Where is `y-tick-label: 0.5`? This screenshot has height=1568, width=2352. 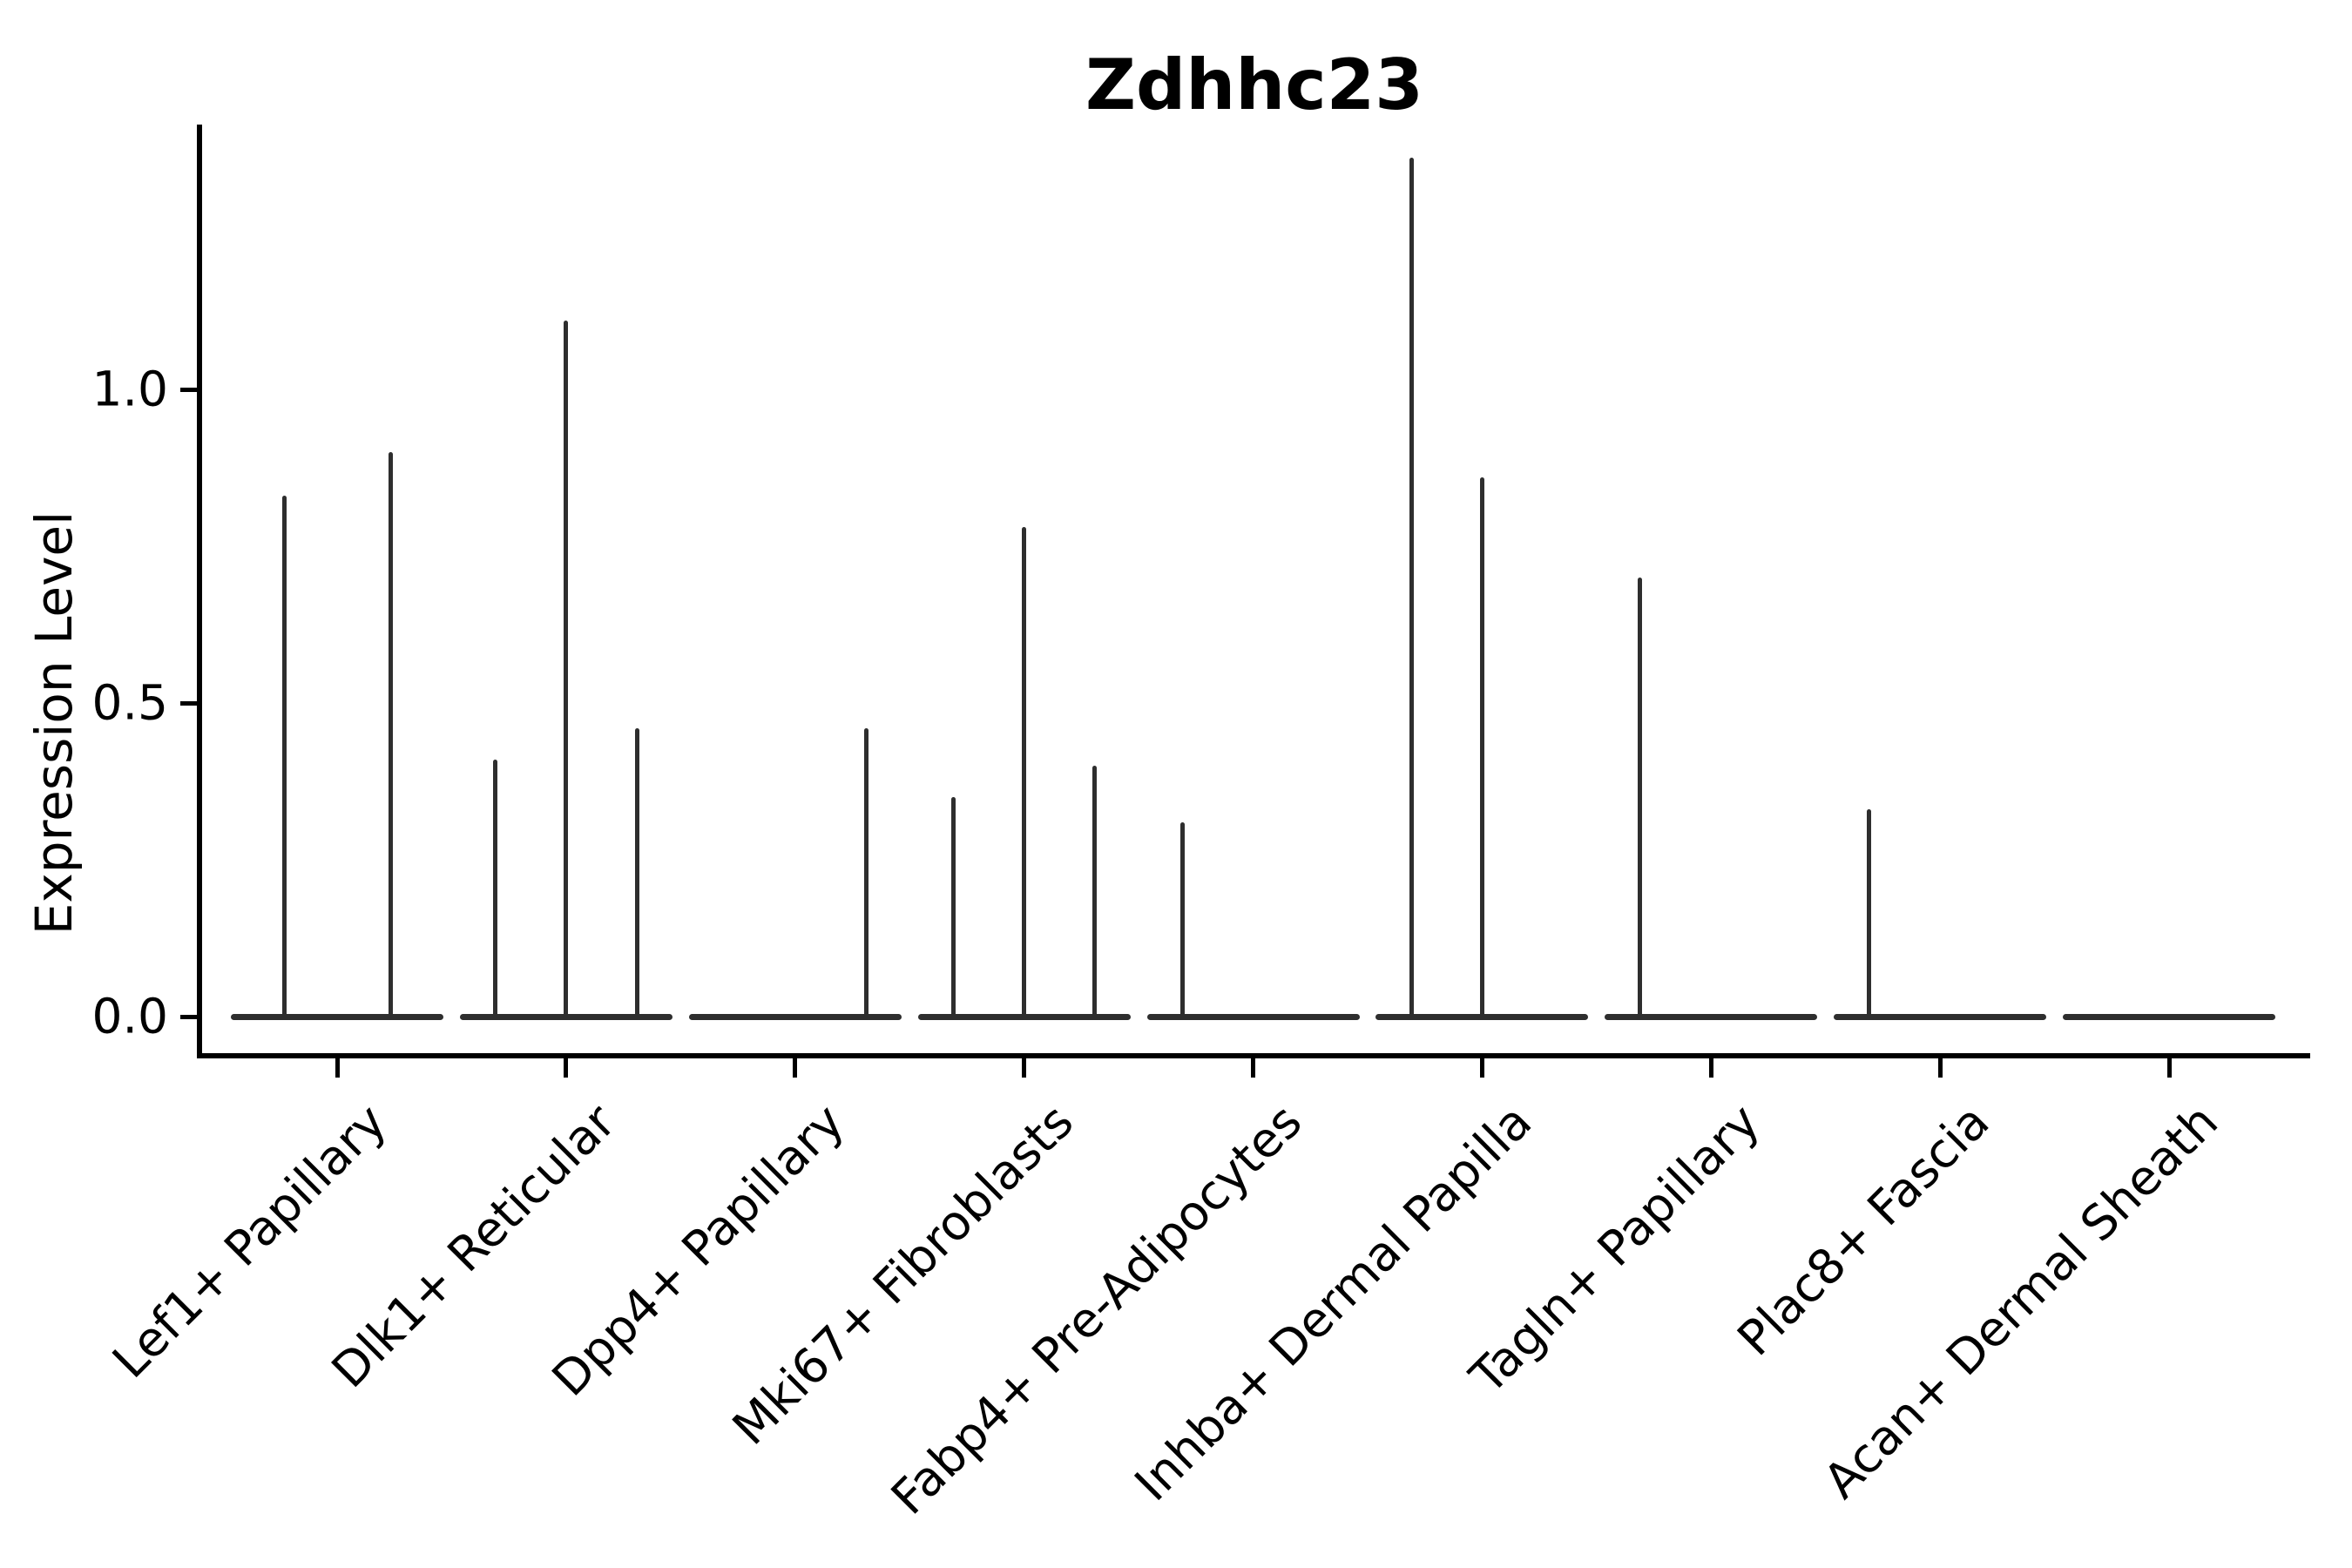 y-tick-label: 0.5 is located at coordinates (129, 702).